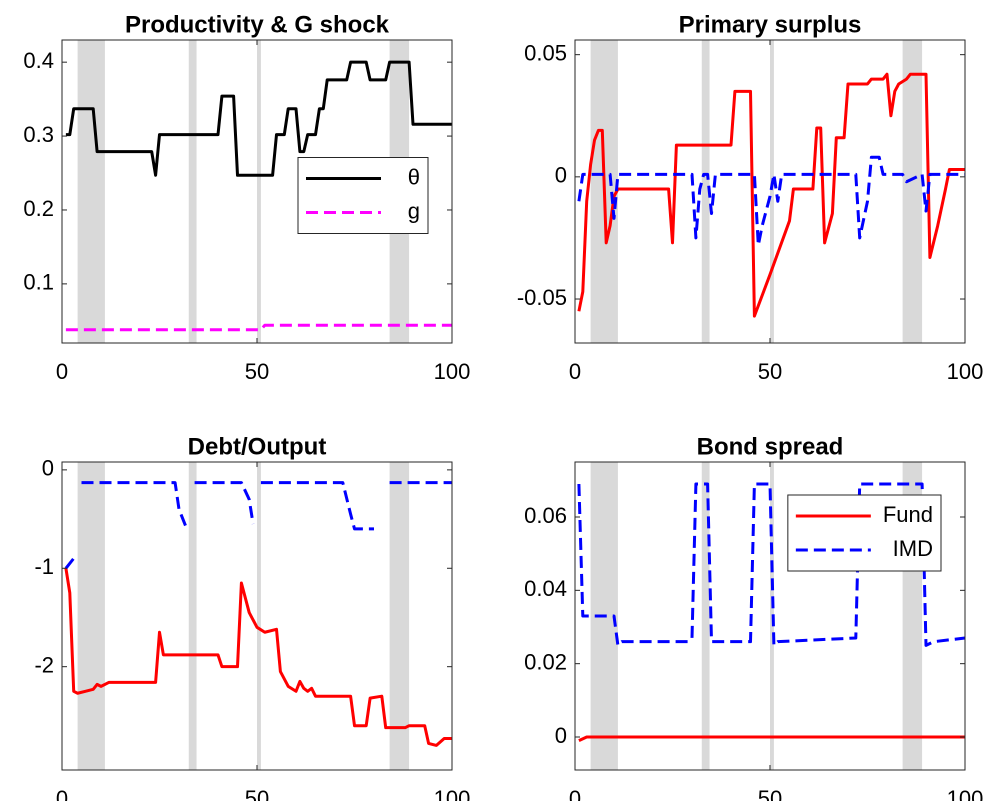 This screenshot has height=801, width=990. Describe the element at coordinates (38, 60) in the screenshot. I see `y-tick-label: 0.4` at that location.